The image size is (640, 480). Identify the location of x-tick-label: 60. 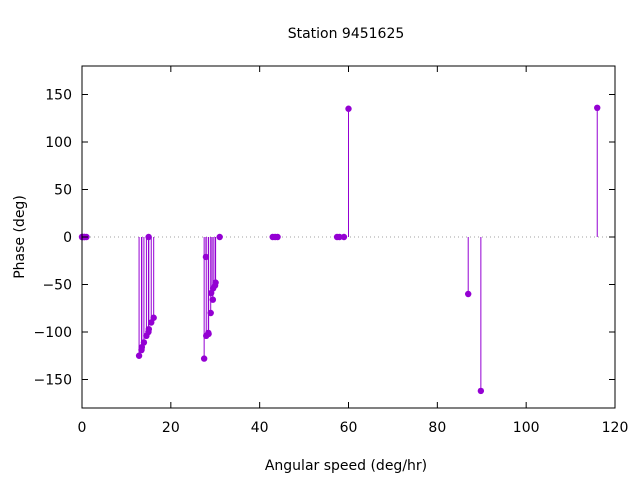
(349, 428).